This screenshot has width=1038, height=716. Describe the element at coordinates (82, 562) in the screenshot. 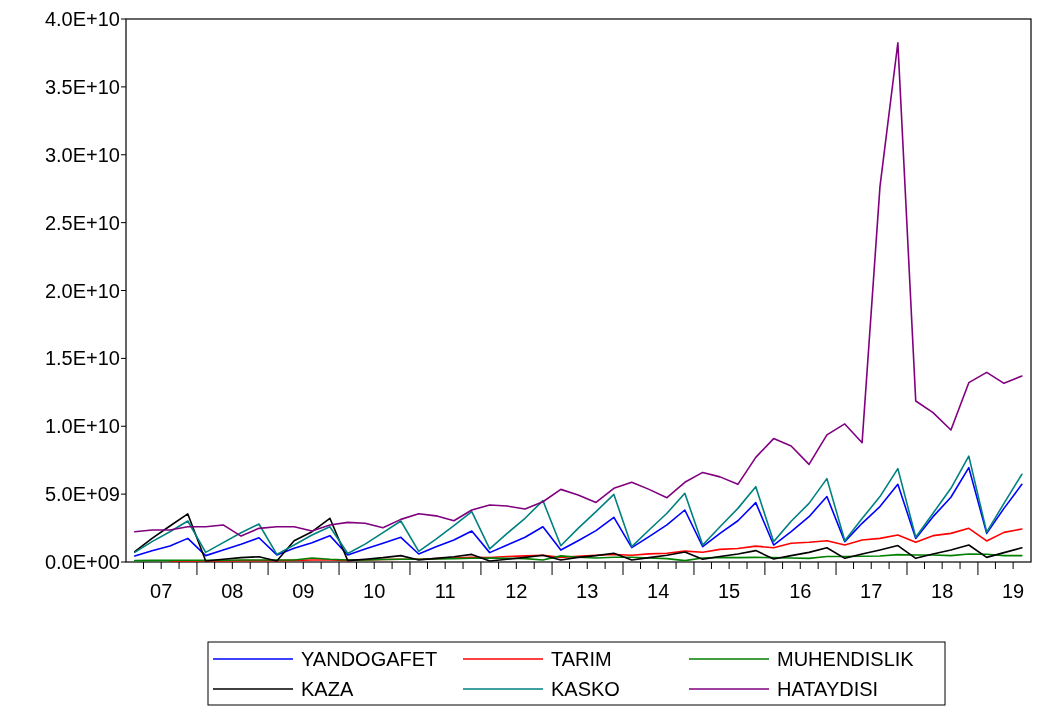

I see `y-tick-label: 0.0E+00` at that location.